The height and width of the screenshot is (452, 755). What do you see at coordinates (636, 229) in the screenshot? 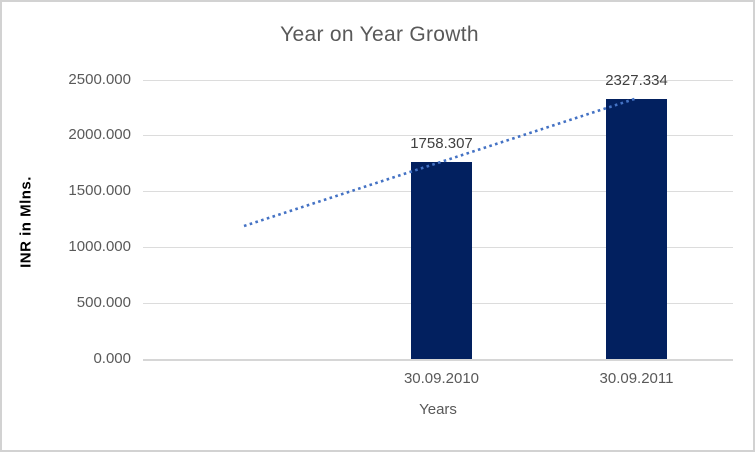
I see `bar-30.09.2011` at bounding box center [636, 229].